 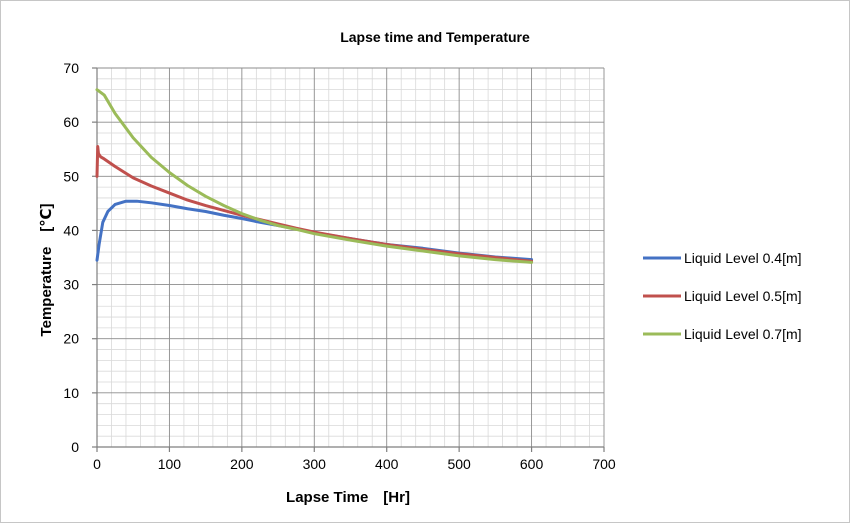 What do you see at coordinates (604, 464) in the screenshot?
I see `x-tick-label: 700` at bounding box center [604, 464].